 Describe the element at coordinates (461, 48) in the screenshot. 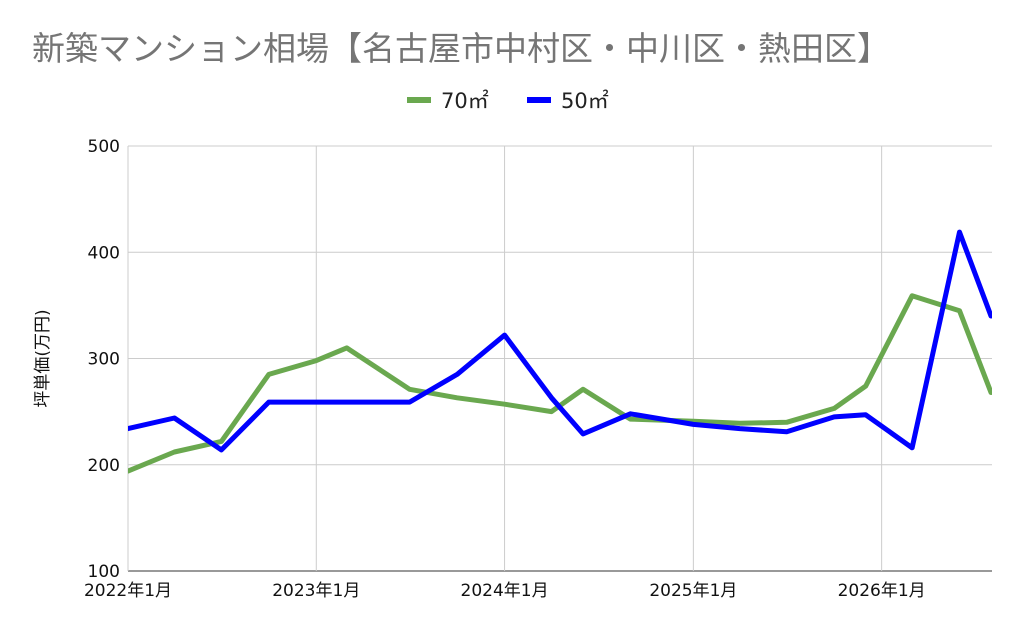

I see `chart-title: 新築マンション相場【名古屋市中村区・中川区・熱田区】` at that location.